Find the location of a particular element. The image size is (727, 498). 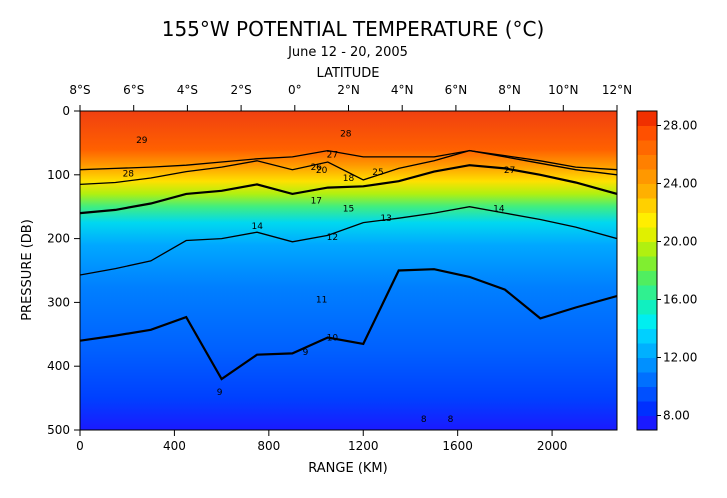

colorbar-tick-label: 20.00 is located at coordinates (680, 242).